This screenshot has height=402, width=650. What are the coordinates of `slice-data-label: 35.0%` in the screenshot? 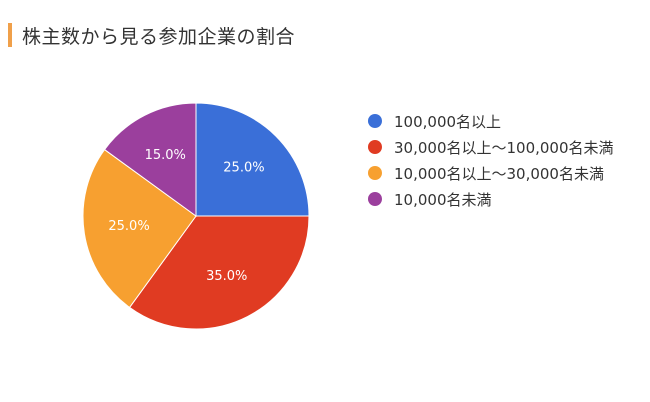 It's located at (226, 276).